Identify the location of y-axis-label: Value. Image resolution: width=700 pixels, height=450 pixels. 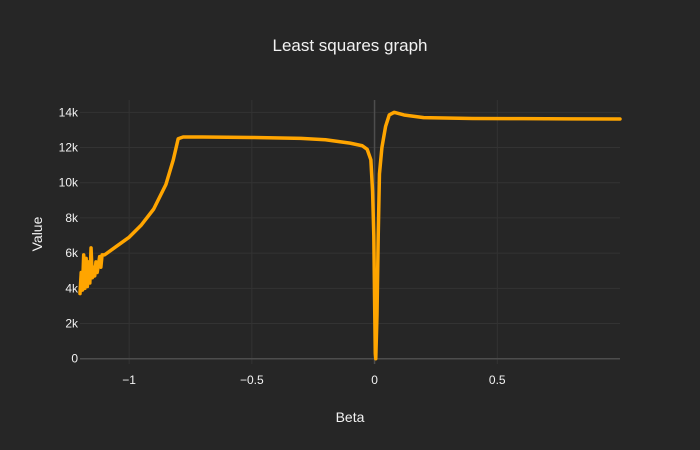
(37, 233).